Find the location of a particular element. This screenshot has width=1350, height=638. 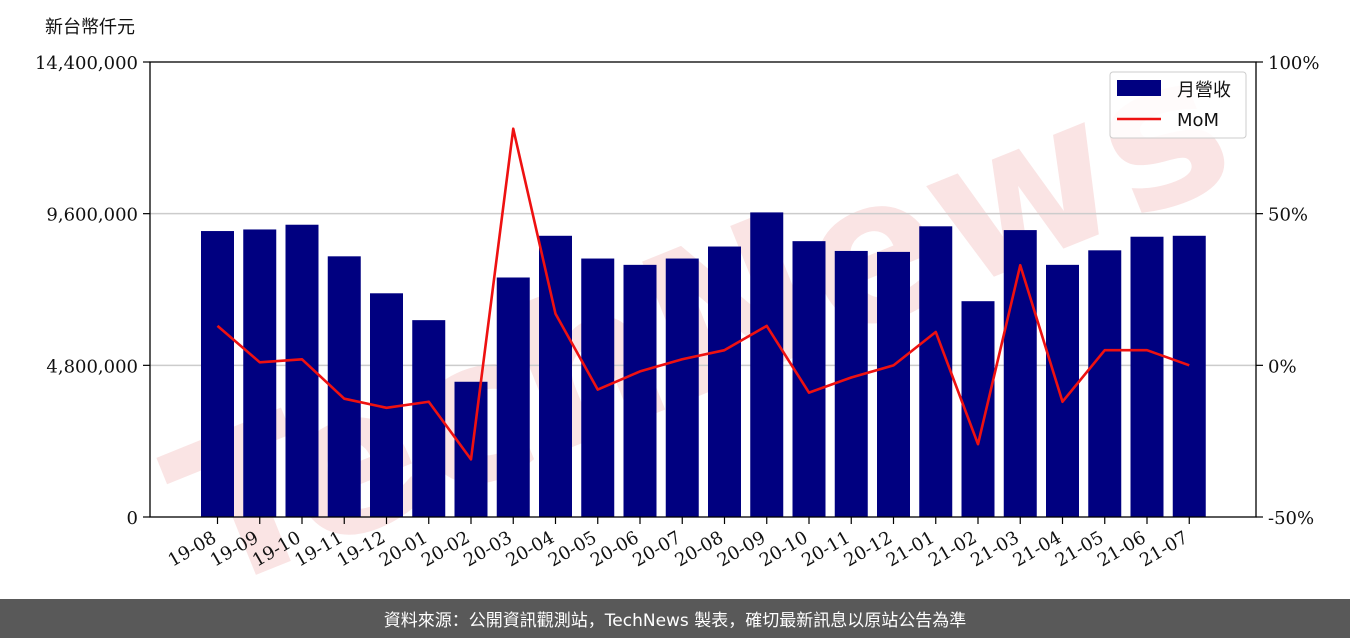

y-axis-right: -50% 0% 50% 100% is located at coordinates (1287, 291).